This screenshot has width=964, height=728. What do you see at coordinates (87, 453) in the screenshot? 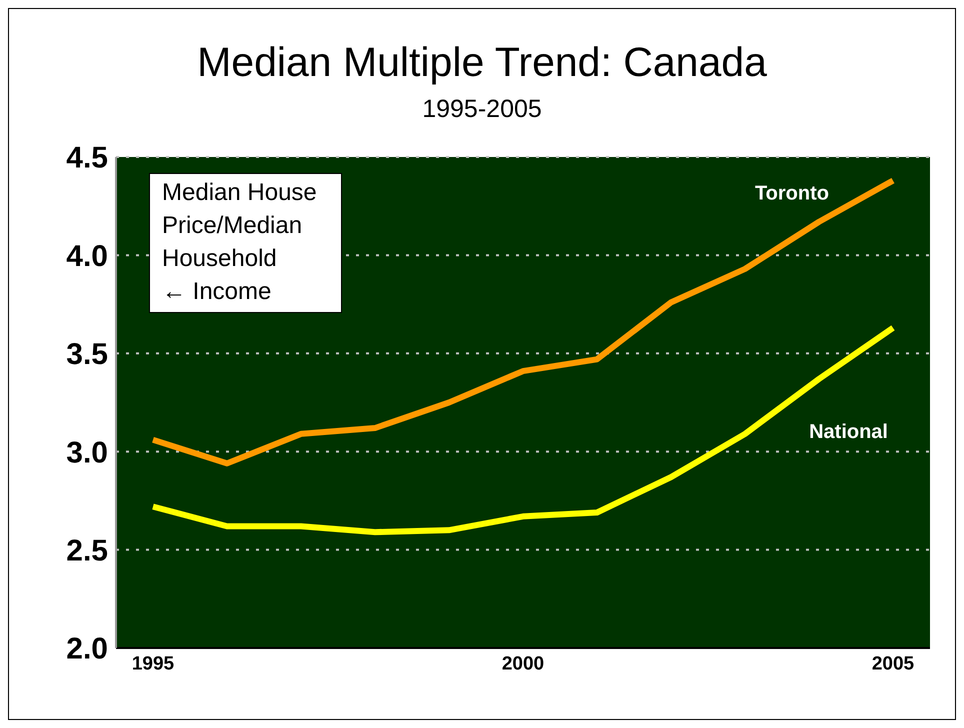
I see `y-tick-label: 3.0` at bounding box center [87, 453].